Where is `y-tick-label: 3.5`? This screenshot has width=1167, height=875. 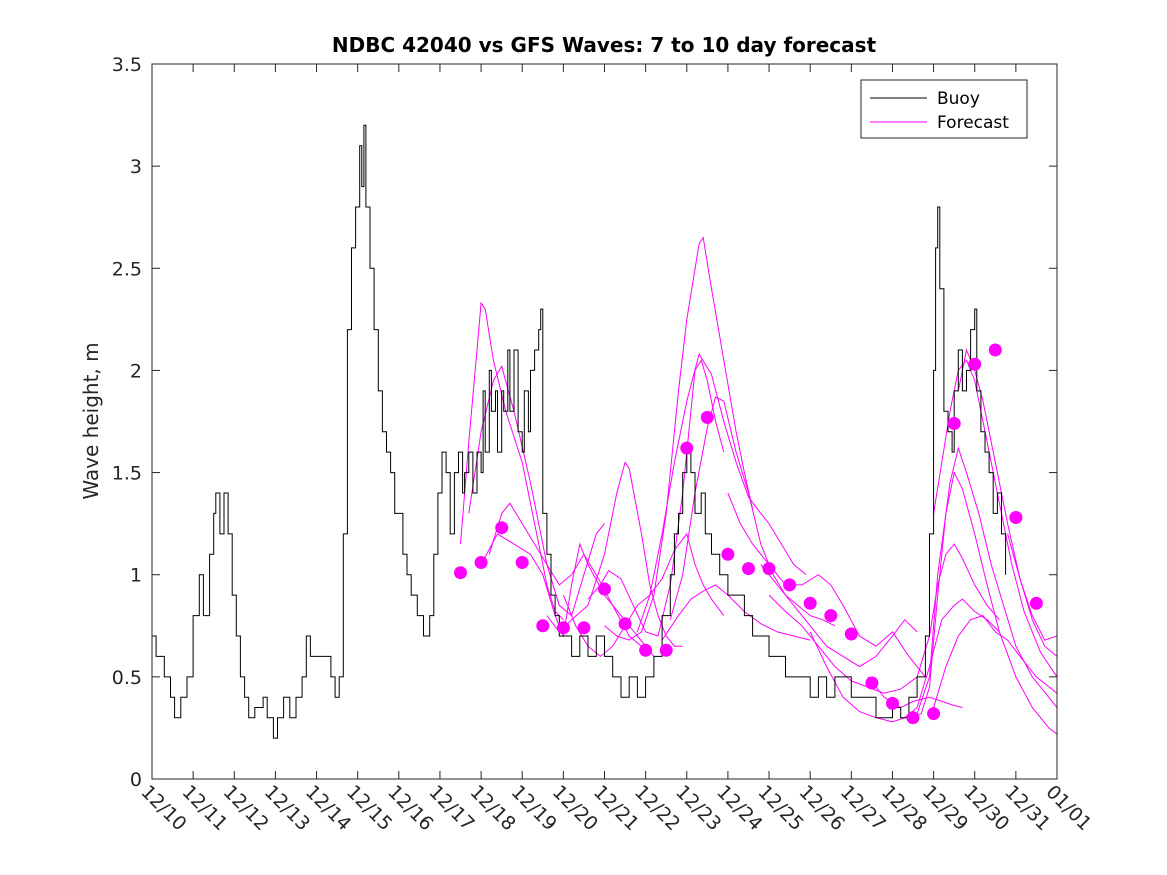 y-tick-label: 3.5 is located at coordinates (127, 65).